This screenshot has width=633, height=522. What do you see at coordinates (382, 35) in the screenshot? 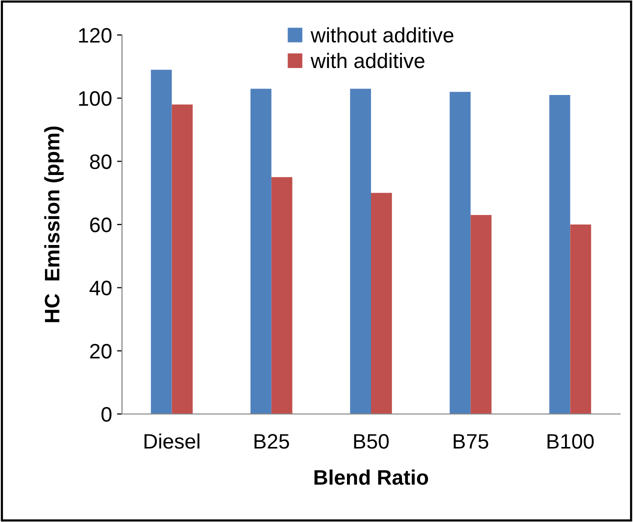
I see `legend-label: without additive` at bounding box center [382, 35].